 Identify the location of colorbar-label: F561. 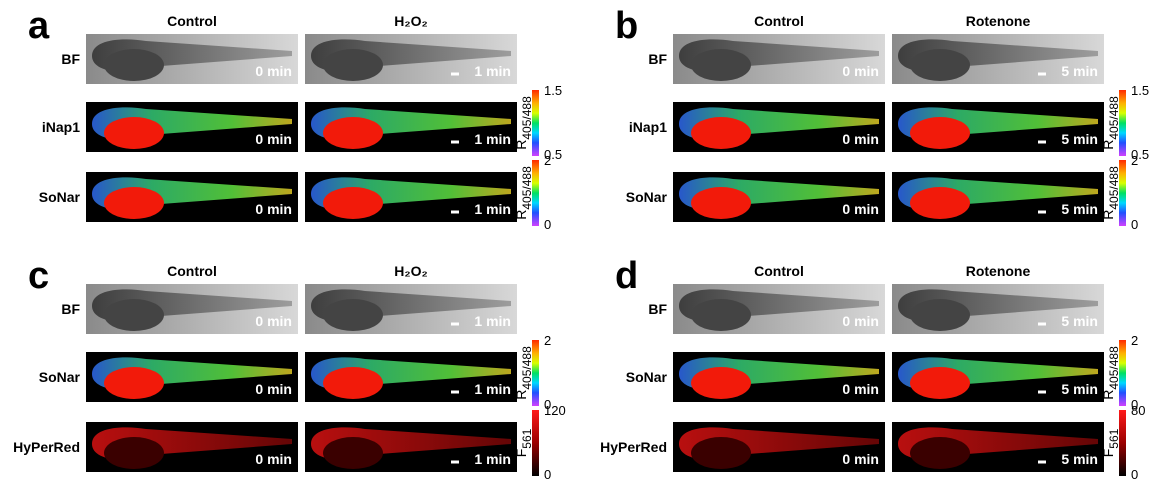
(523, 442).